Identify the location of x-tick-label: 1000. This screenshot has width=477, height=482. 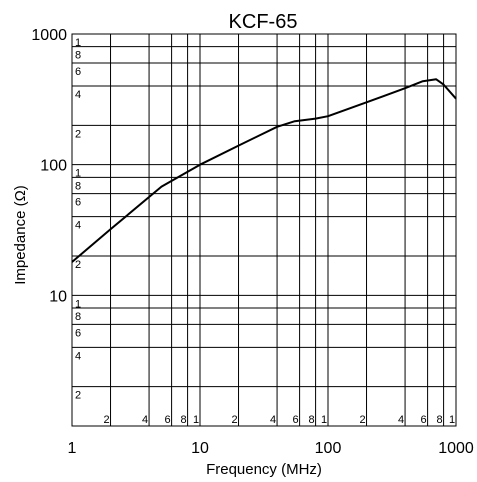
(456, 448).